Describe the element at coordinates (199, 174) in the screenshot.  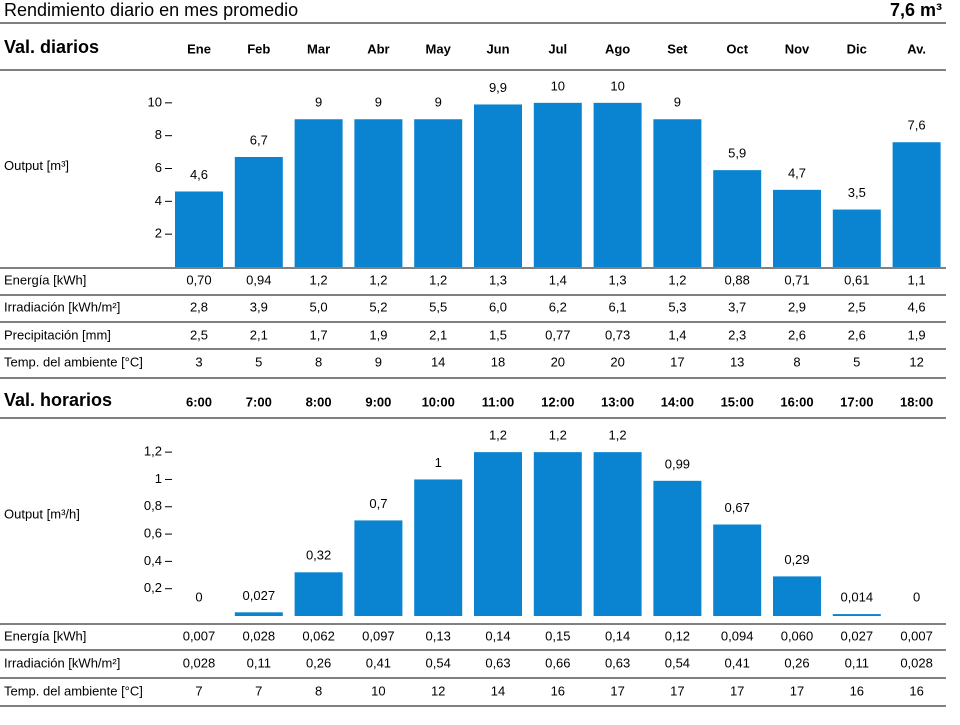
I see `value-label: 4,6` at that location.